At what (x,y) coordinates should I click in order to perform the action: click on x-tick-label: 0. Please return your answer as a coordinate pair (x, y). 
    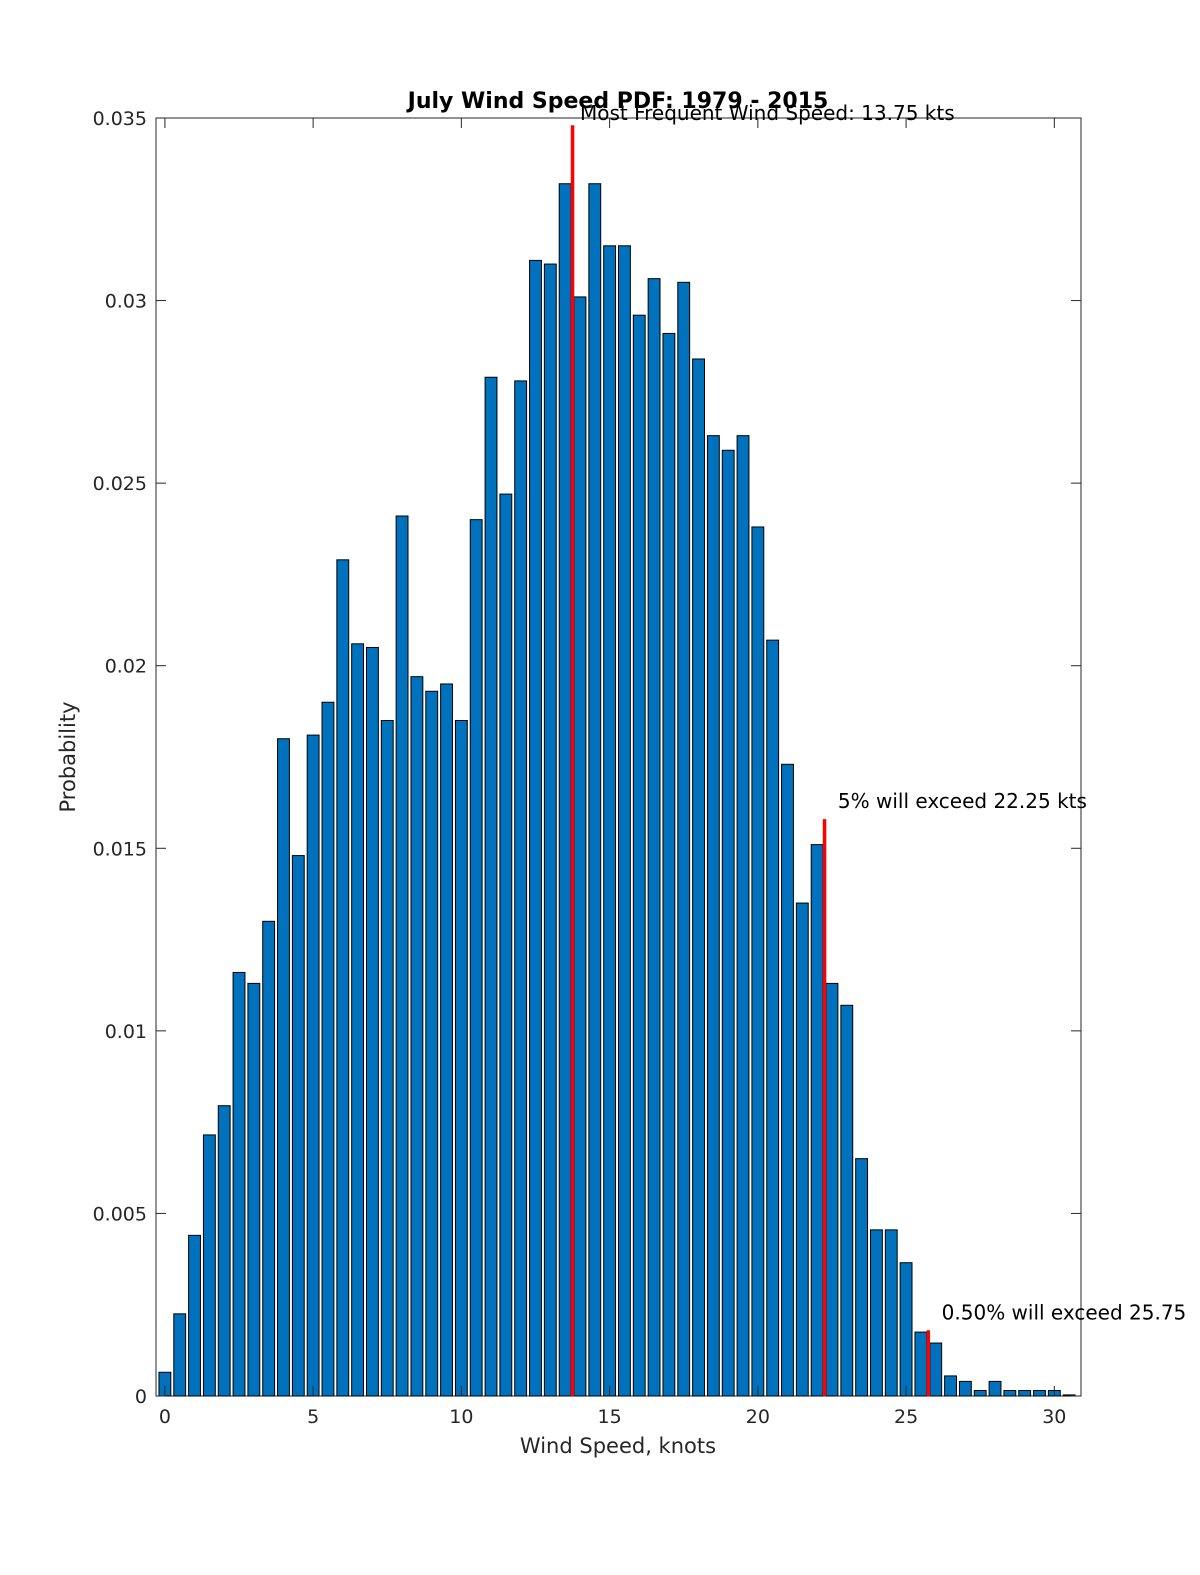
    Looking at the image, I should click on (165, 1417).